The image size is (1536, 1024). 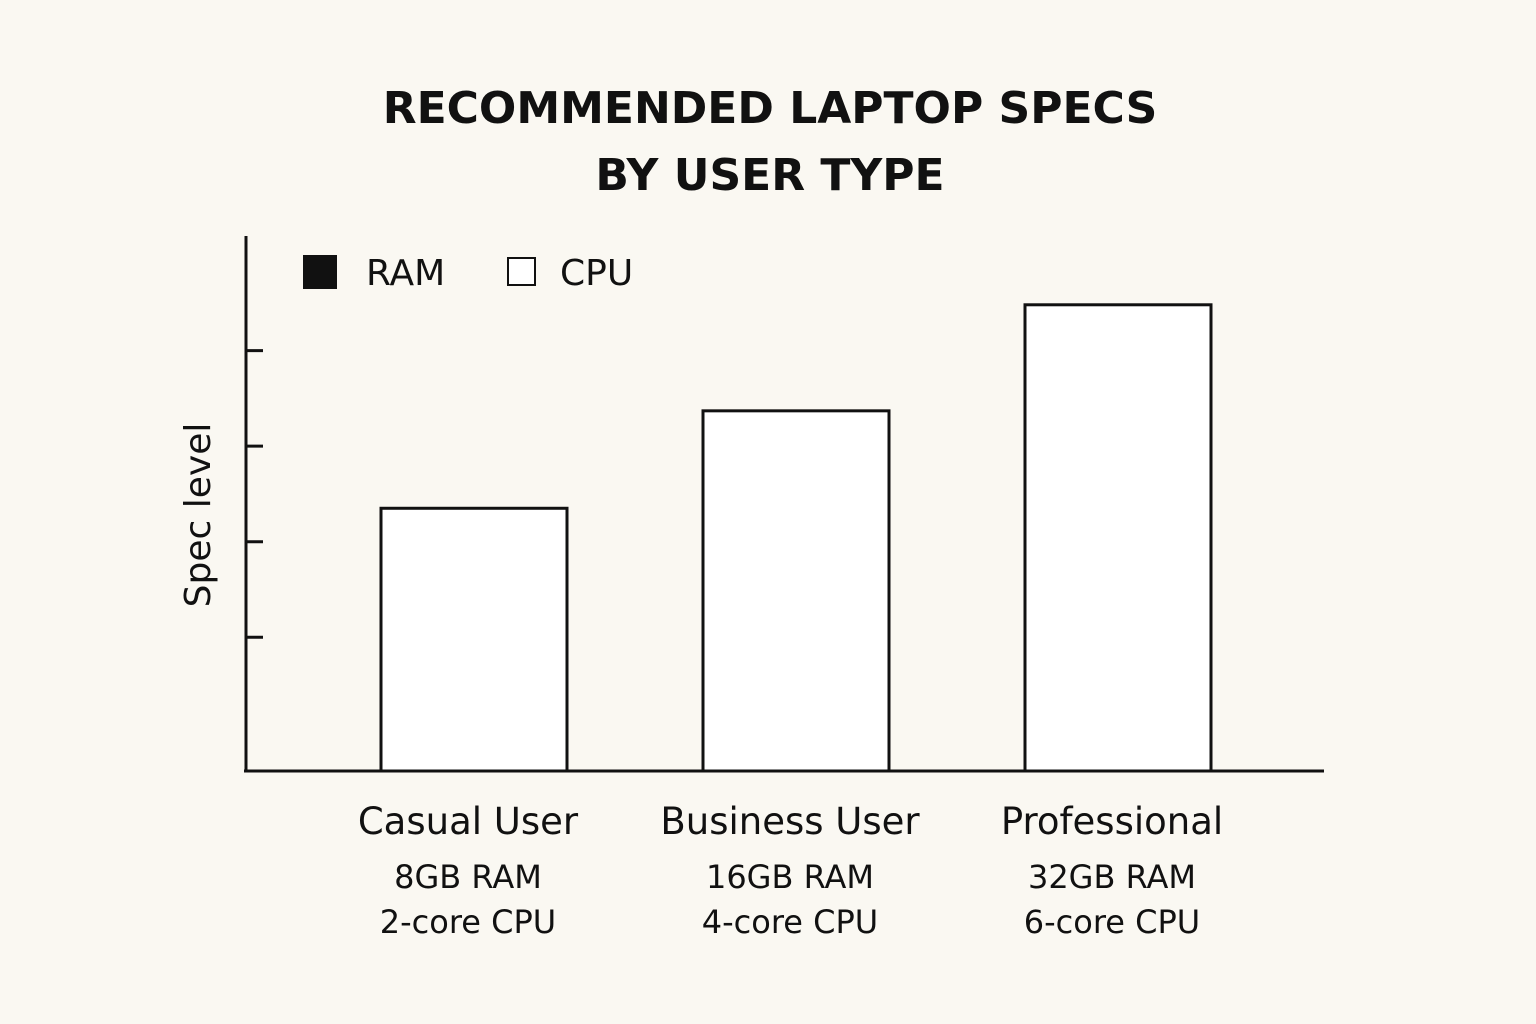 What do you see at coordinates (790, 821) in the screenshot?
I see `category-label-business-user: Business User` at bounding box center [790, 821].